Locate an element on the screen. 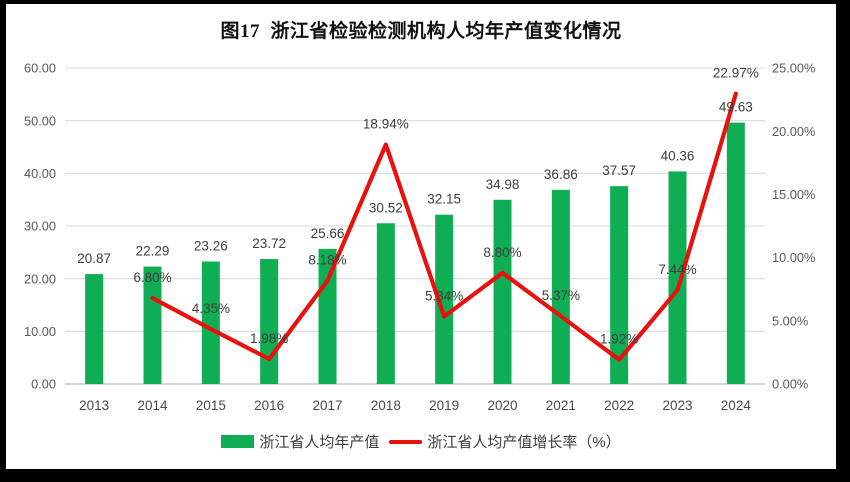 Image resolution: width=850 pixels, height=482 pixels. left-axis-tick: 60.00 is located at coordinates (40, 68).